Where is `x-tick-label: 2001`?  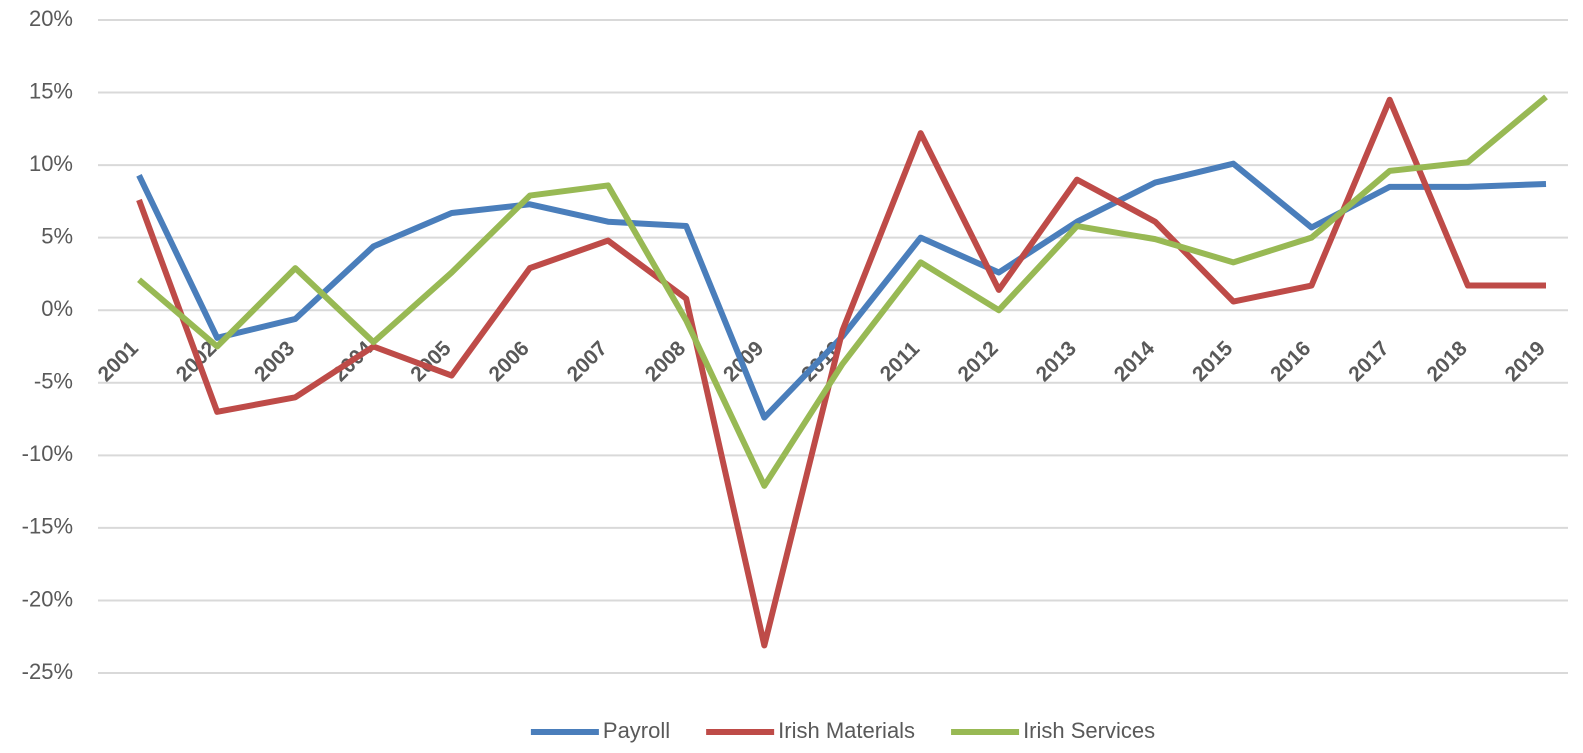 x-tick-label: 2001 is located at coordinates (119, 362).